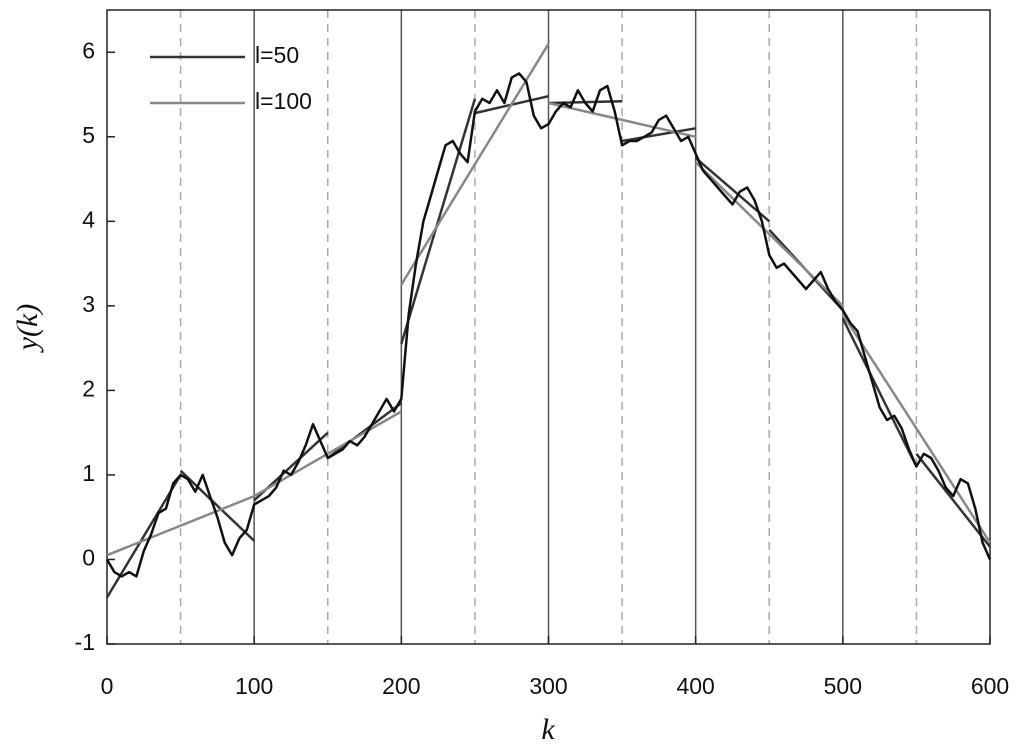  What do you see at coordinates (88, 473) in the screenshot?
I see `y-tick-label: 1` at bounding box center [88, 473].